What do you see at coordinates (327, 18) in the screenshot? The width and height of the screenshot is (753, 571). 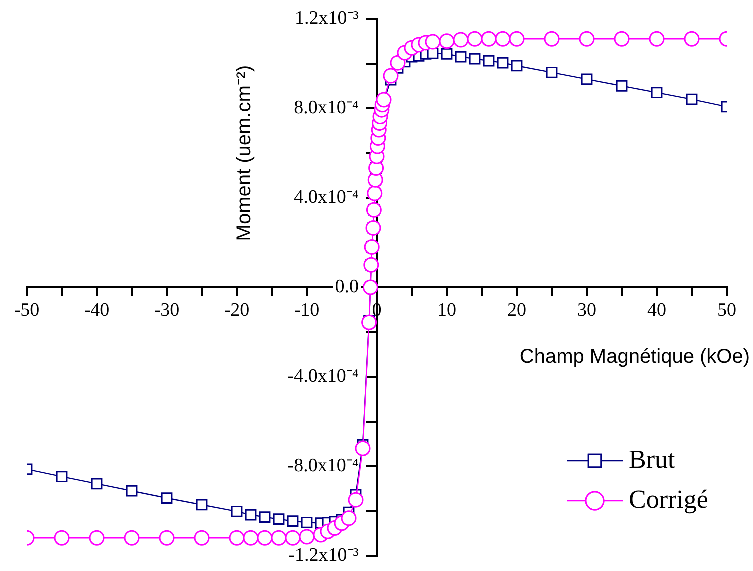 I see `y-tick-label: 1.2x10⁻³` at bounding box center [327, 18].